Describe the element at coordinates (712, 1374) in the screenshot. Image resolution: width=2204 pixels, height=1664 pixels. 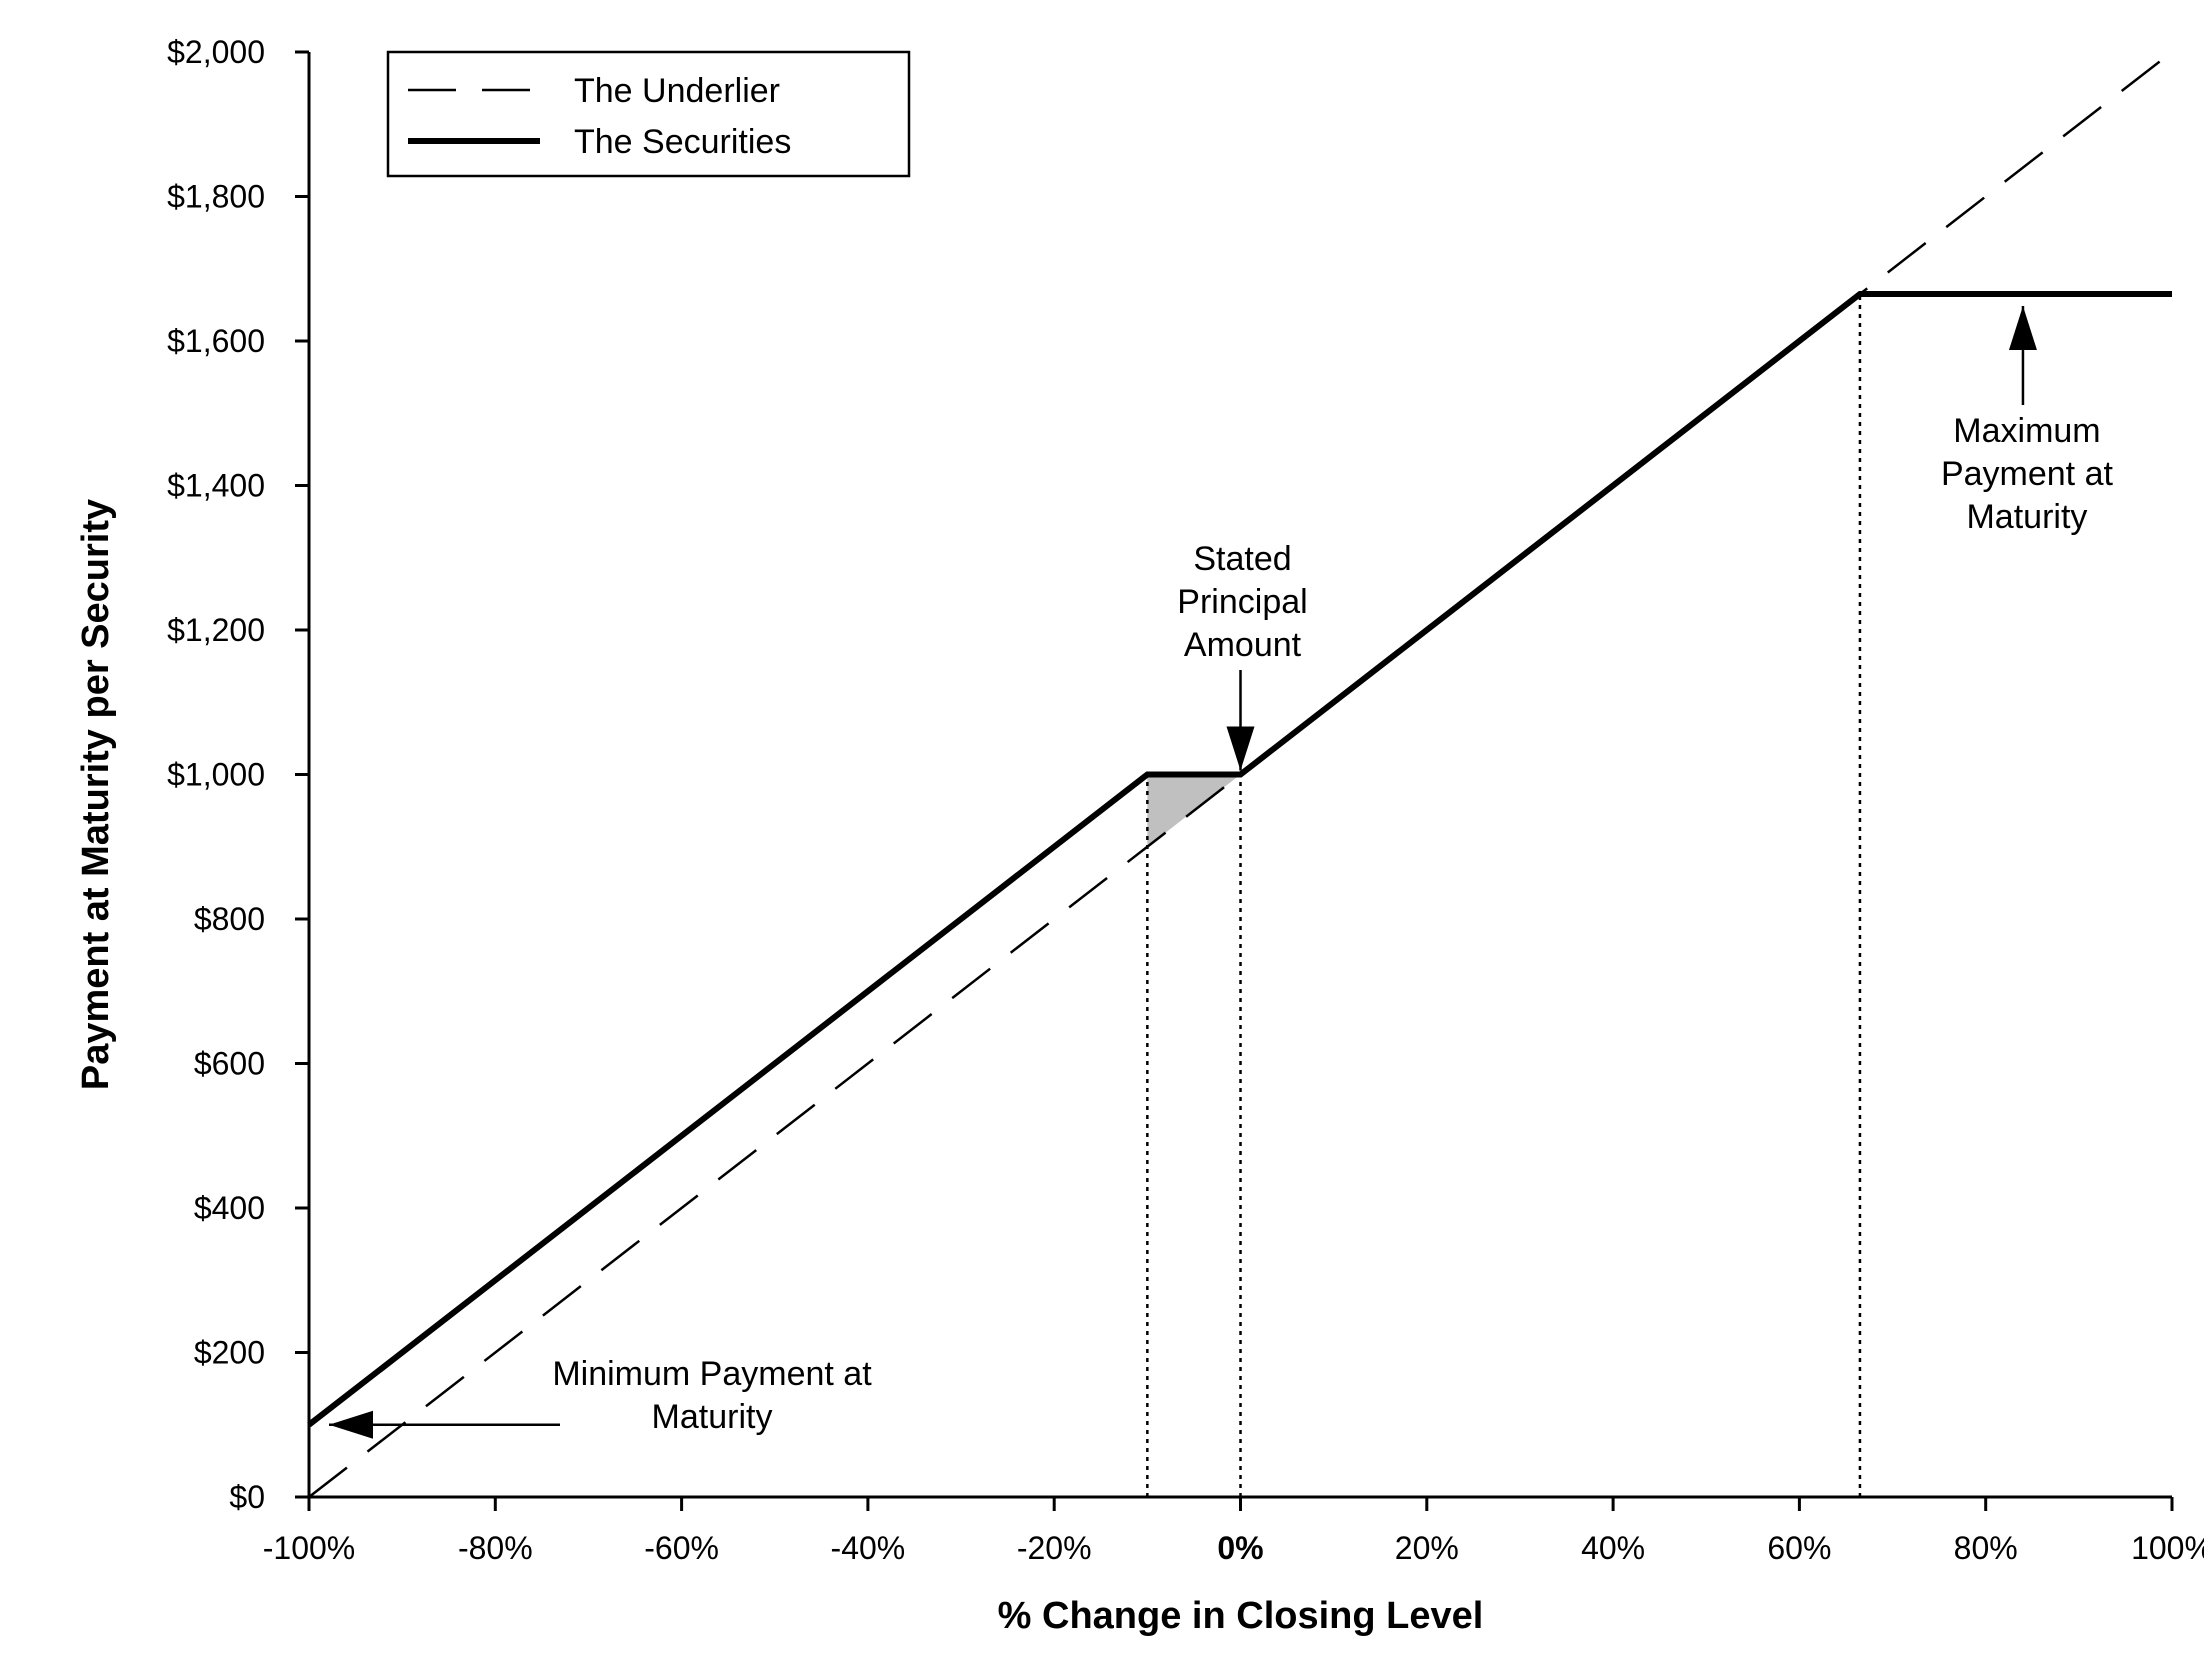
I see `annotation-min-payment-text: Minimum Payment at` at that location.